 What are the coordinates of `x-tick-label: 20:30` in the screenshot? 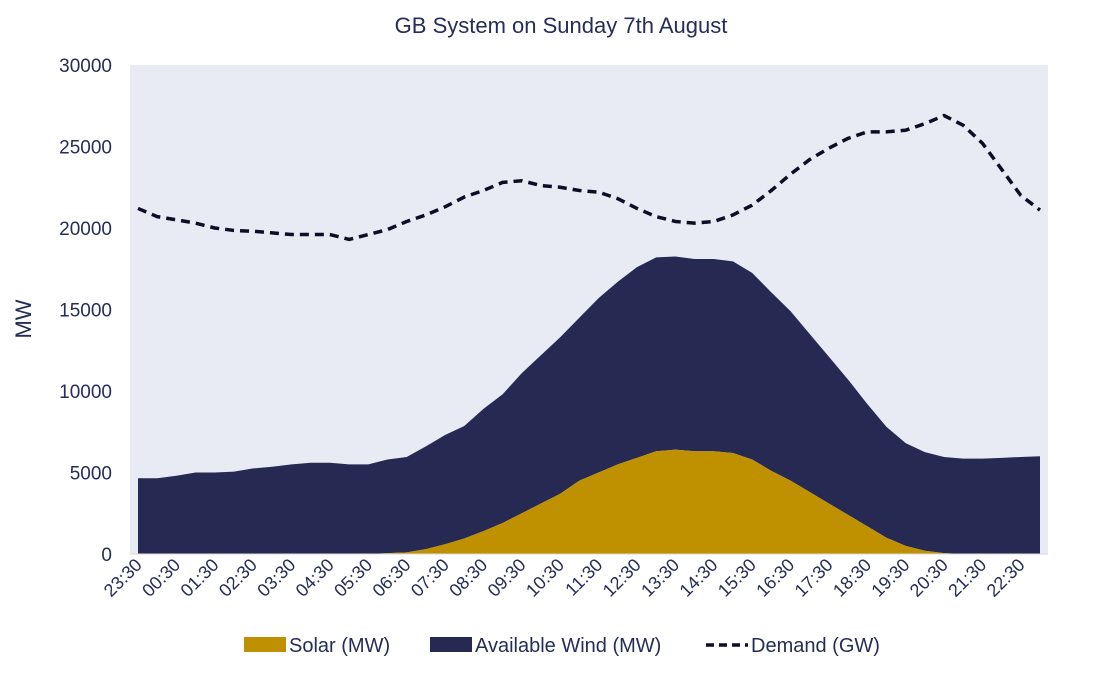 It's located at (929, 578).